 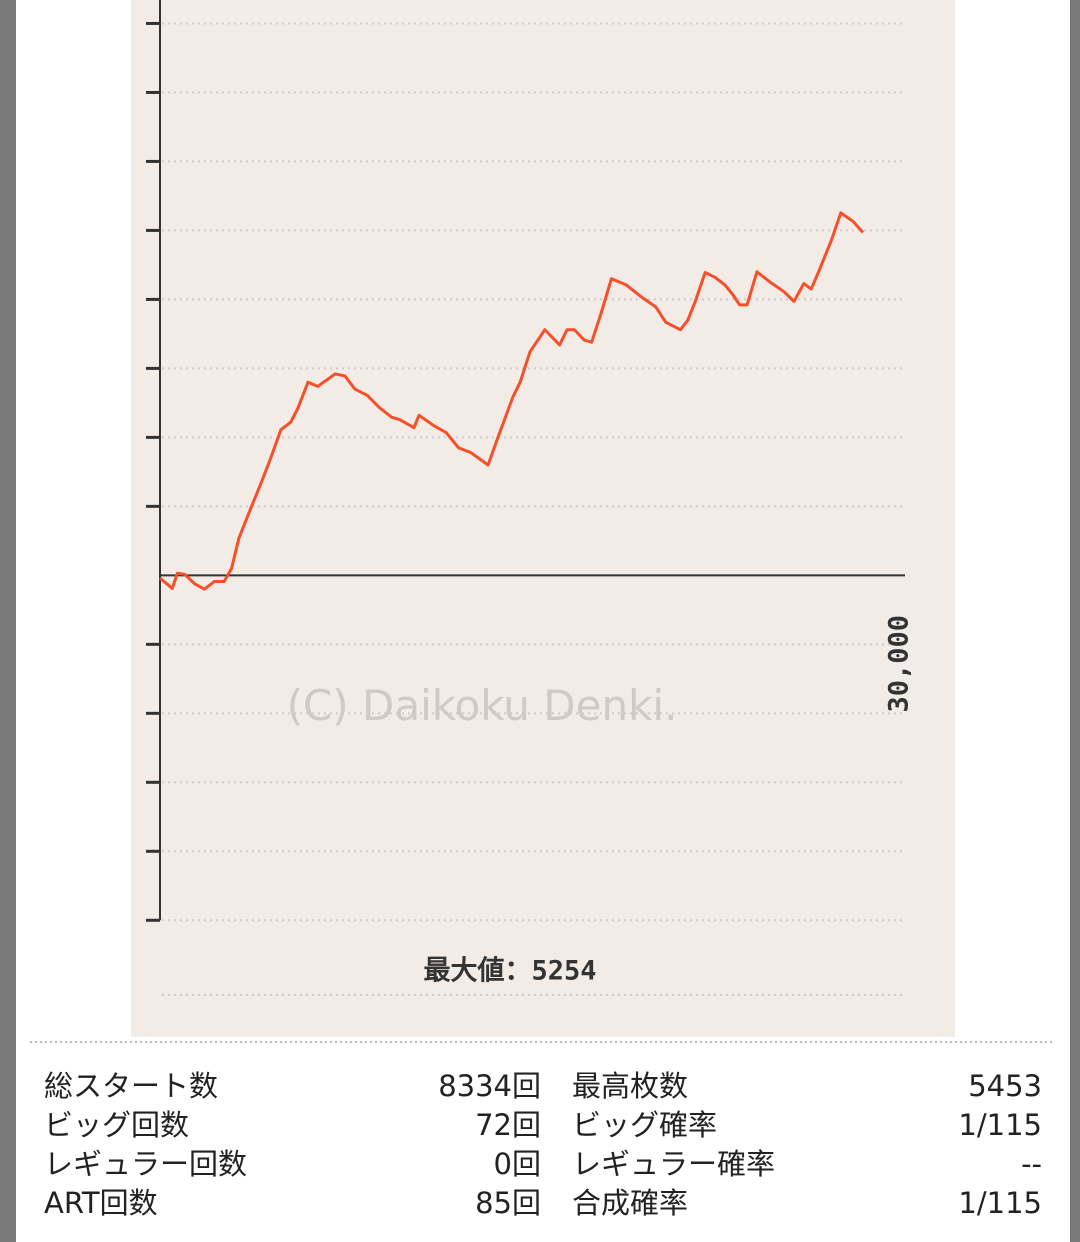 What do you see at coordinates (1031, 1164) in the screenshot?
I see `stat-value: --` at bounding box center [1031, 1164].